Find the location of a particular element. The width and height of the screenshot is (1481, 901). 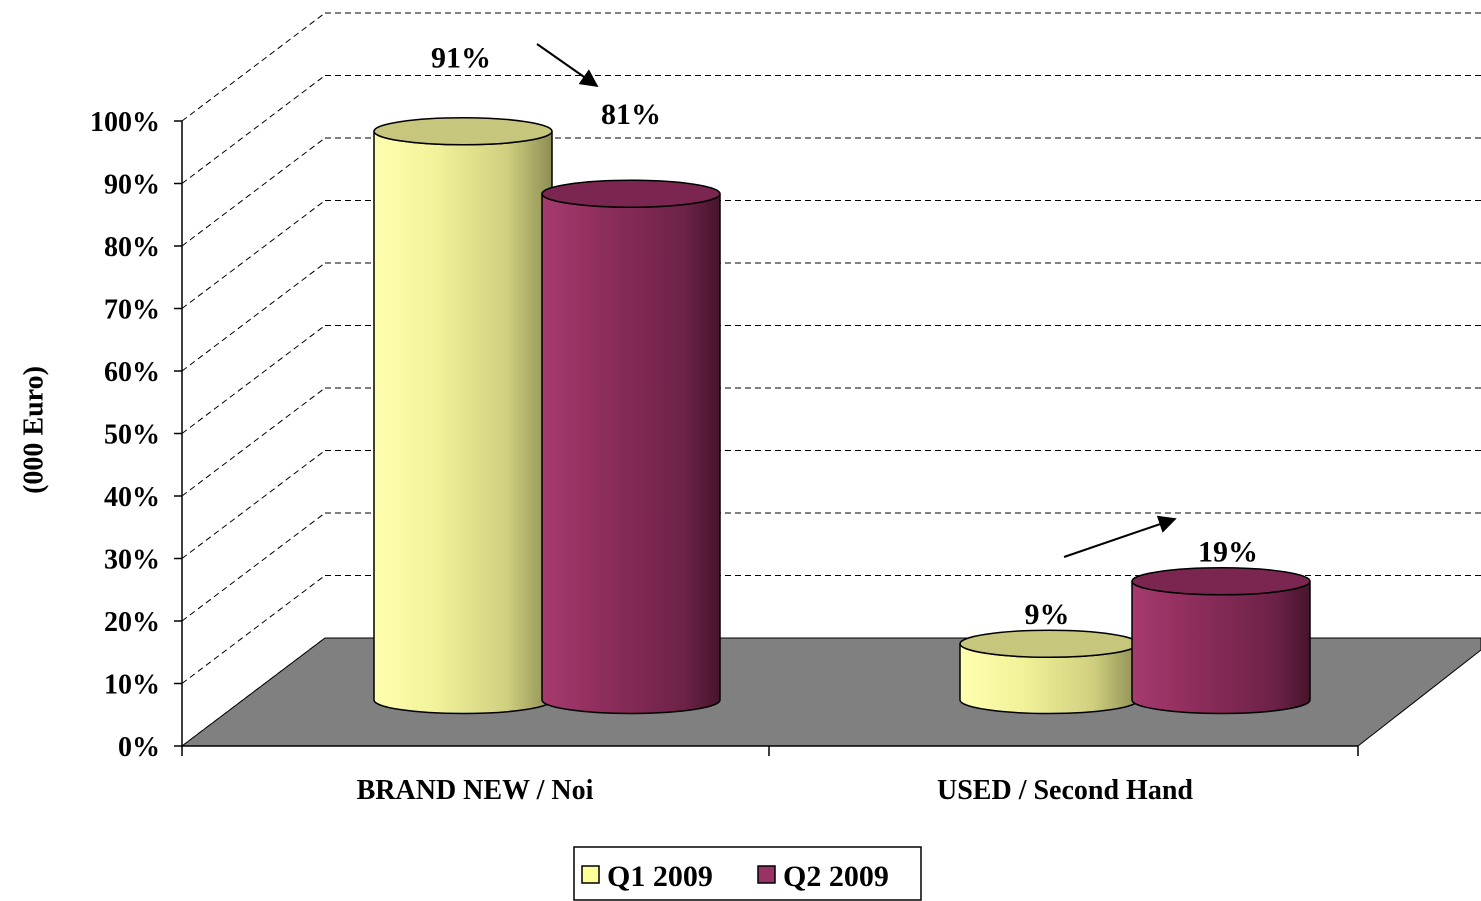

legend-label-q2: Q2 2009 is located at coordinates (836, 876).